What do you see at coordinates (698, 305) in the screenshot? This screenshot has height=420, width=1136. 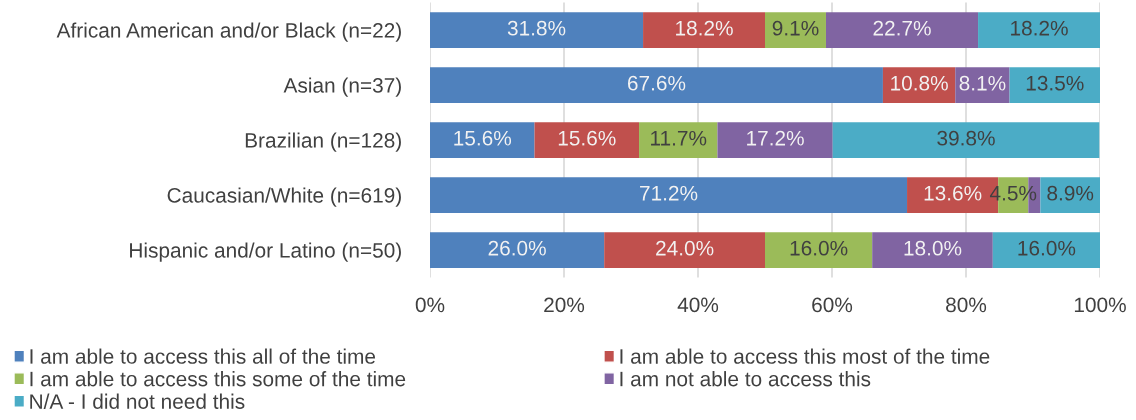 I see `x-tick-label: 40%` at bounding box center [698, 305].